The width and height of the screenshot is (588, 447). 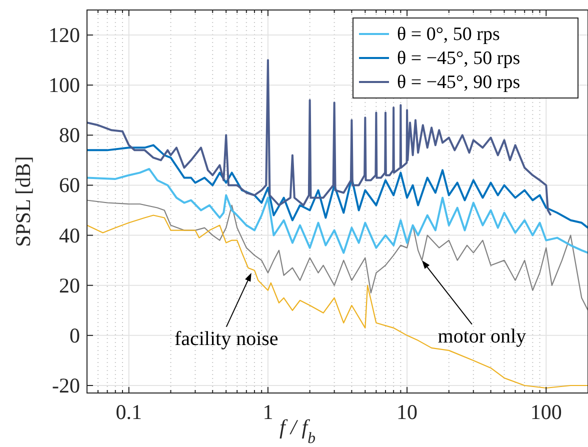 I want to click on y-tick-label: 80, so click(x=69, y=135).